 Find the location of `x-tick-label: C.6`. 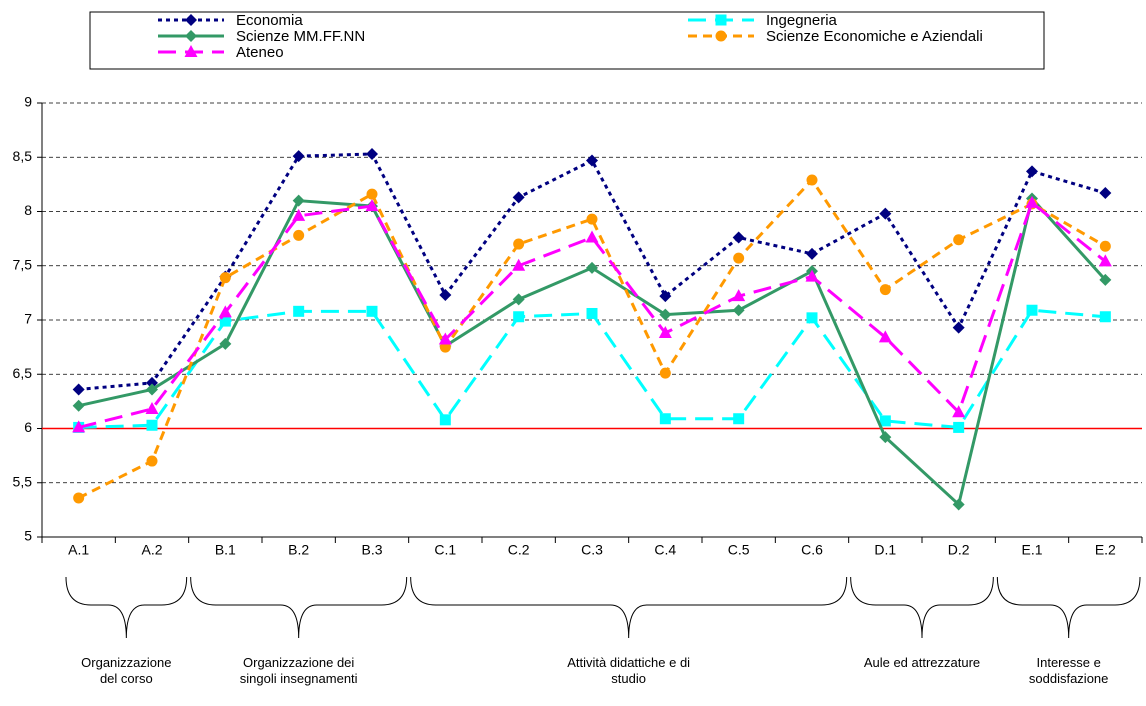

x-tick-label: C.6 is located at coordinates (812, 550).